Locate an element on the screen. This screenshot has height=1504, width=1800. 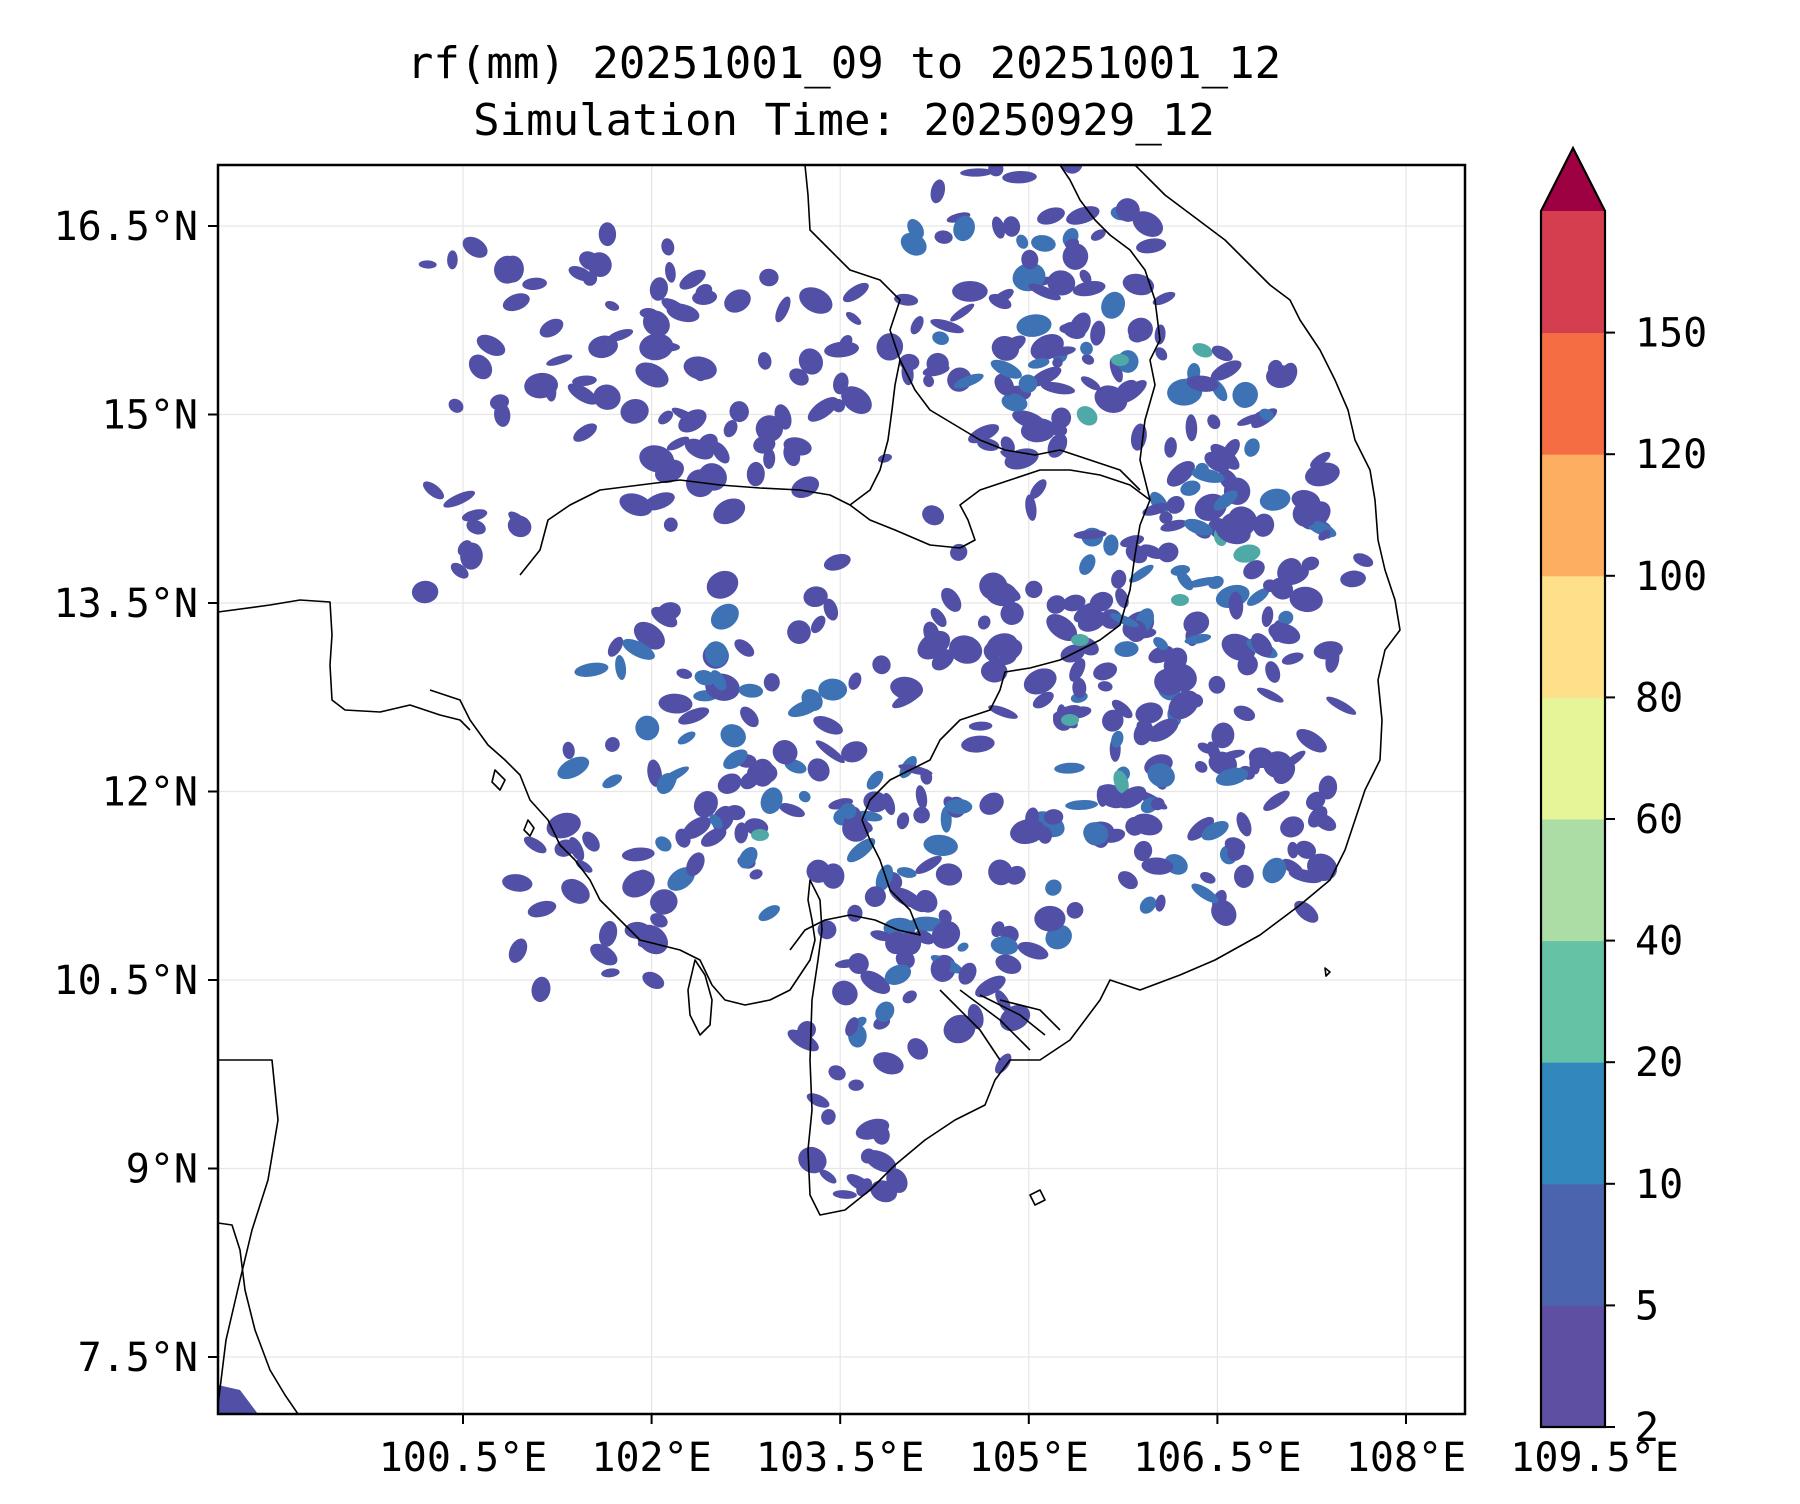
colorbar-tick-label: 5 is located at coordinates (1647, 1306).